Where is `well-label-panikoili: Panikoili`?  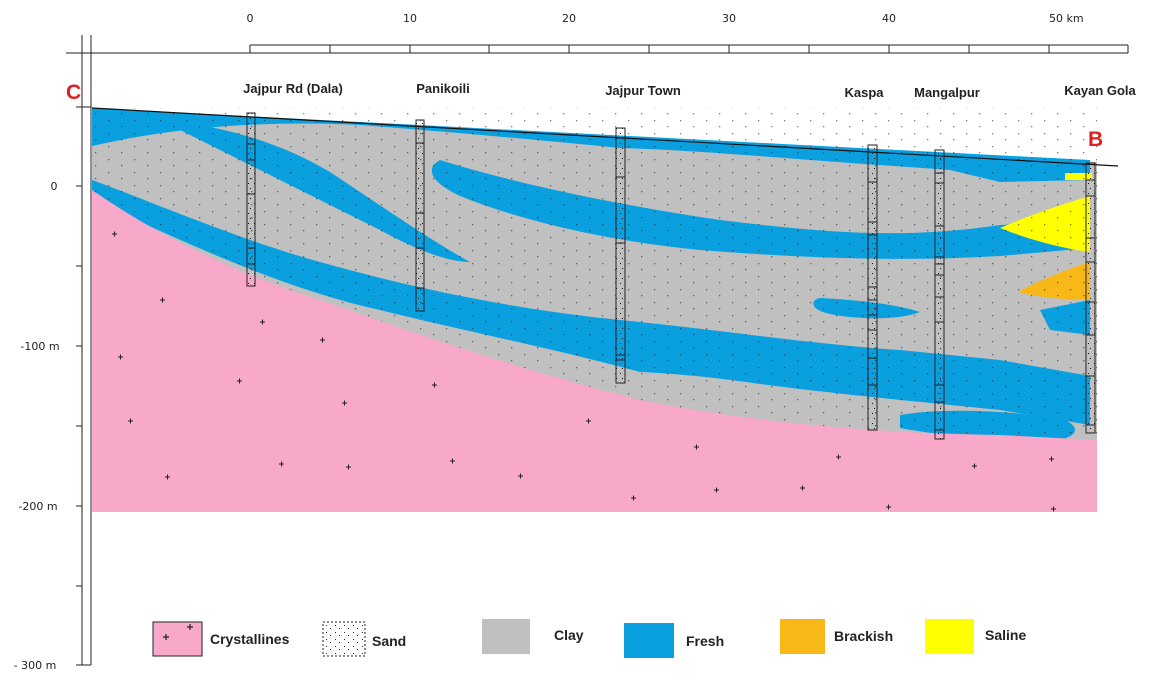 well-label-panikoili: Panikoili is located at coordinates (442, 88).